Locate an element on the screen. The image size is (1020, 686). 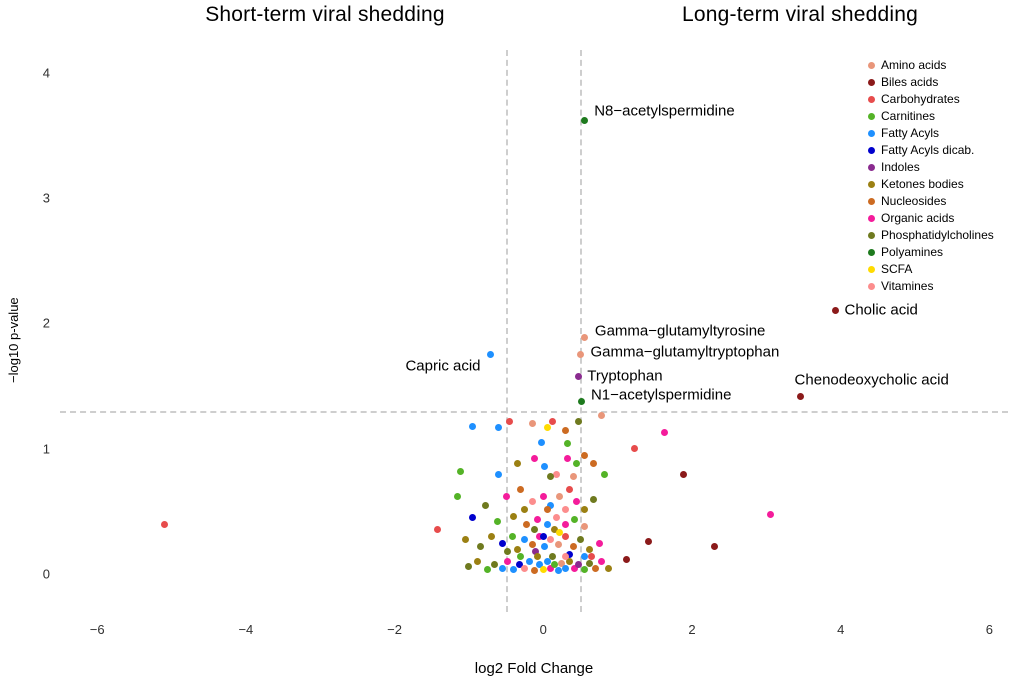
point-label: N8−acetylspermidine is located at coordinates (664, 111).